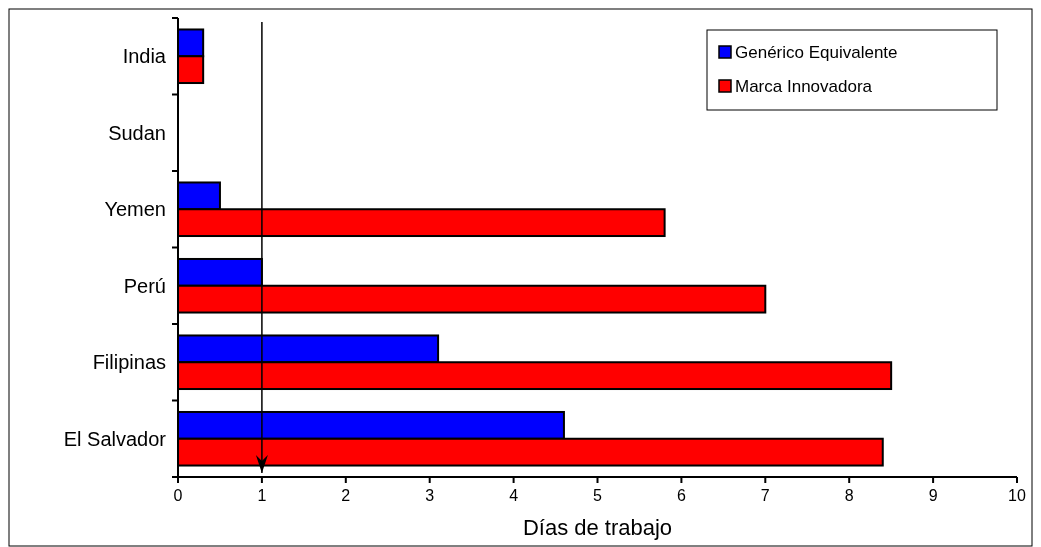 The height and width of the screenshot is (547, 1041). I want to click on x-tick-label: 9, so click(933, 495).